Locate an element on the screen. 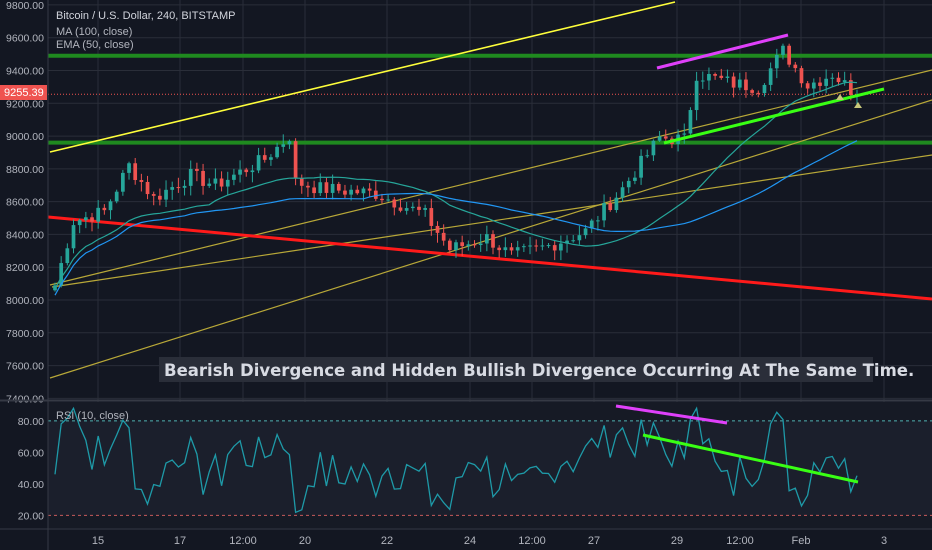  bearish-divergence-price is located at coordinates (722, 51).